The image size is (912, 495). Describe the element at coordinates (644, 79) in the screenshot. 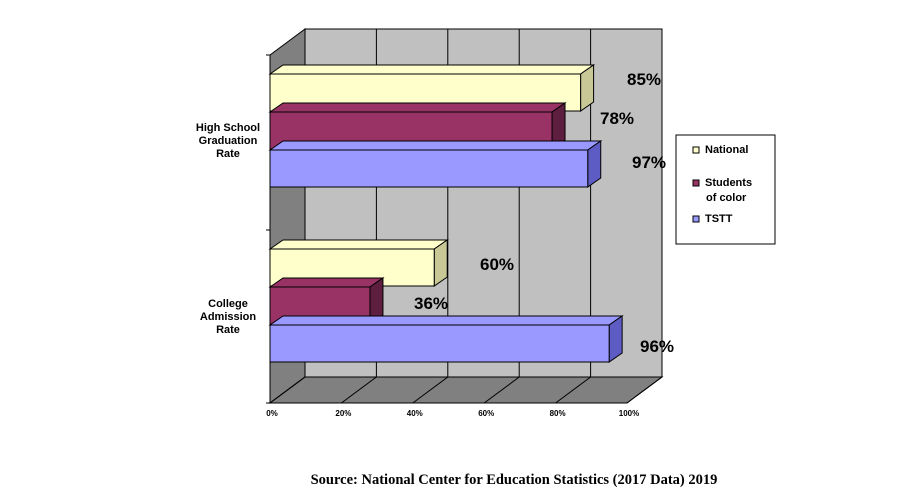

I see `data-label: 85%` at that location.